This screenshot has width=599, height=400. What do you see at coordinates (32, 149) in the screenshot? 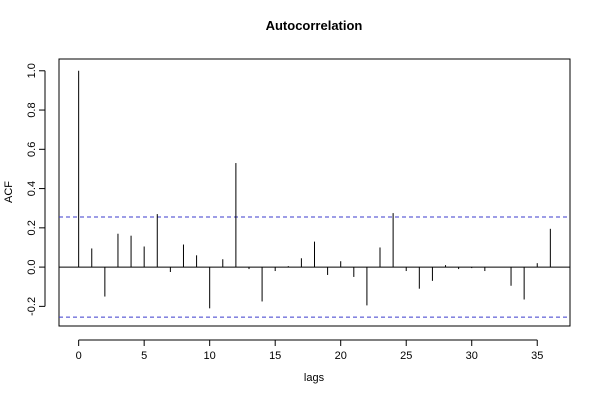
I see `y-tick-label: 0.6` at bounding box center [32, 149].